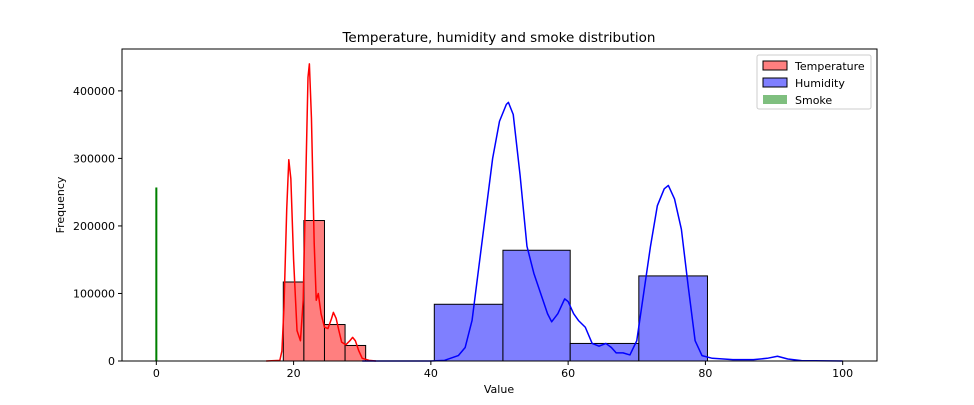 This screenshot has height=405, width=974. Describe the element at coordinates (820, 83) in the screenshot. I see `legend-label-humidity: Humidity` at that location.